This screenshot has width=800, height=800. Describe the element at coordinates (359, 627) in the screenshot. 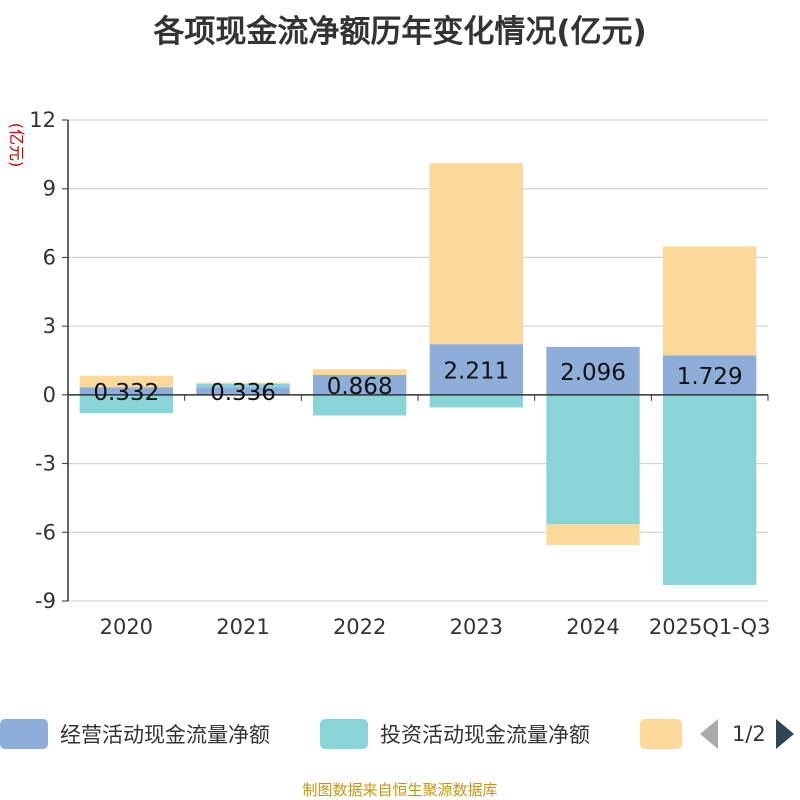

I see `x-tick-label-2022: 2022` at that location.